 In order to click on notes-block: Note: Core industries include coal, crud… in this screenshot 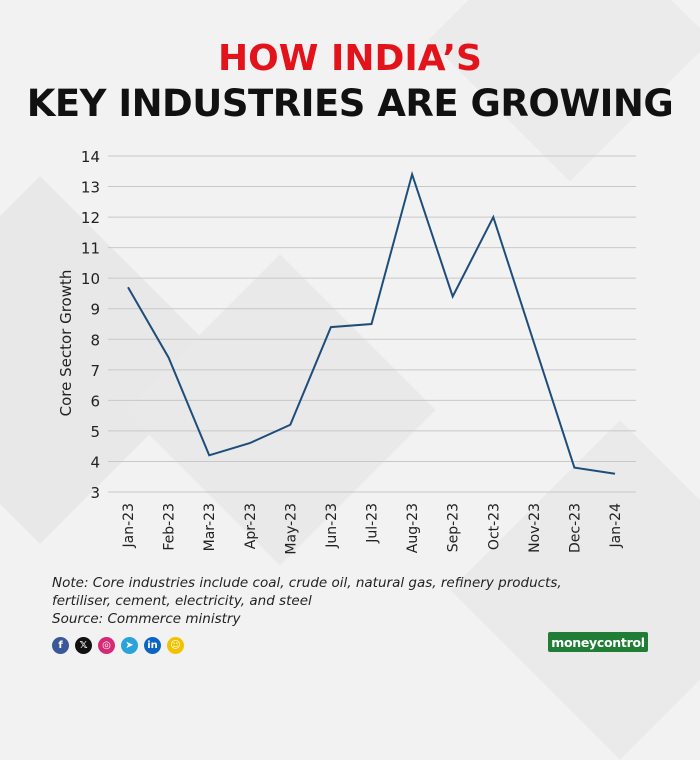, I will do `click(362, 601)`.